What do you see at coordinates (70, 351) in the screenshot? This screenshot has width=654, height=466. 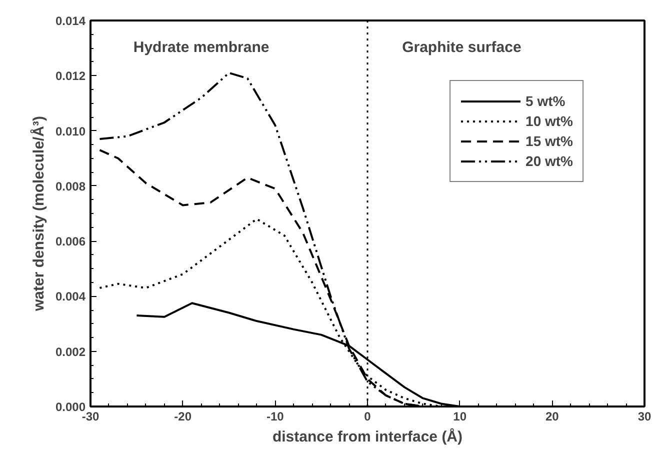 I see `y-tick-label: 0.002` at bounding box center [70, 351].